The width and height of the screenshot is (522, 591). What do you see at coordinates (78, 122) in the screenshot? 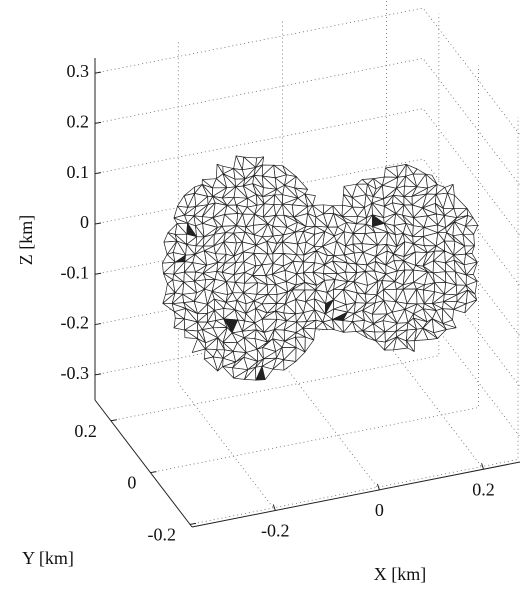
I see `z-tick-label: 0.2` at bounding box center [78, 122].